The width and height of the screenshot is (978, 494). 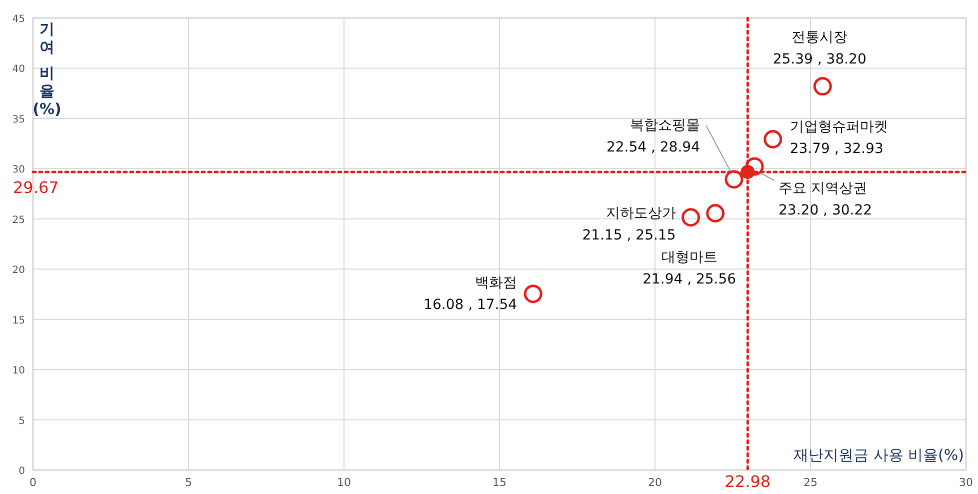 What do you see at coordinates (966, 482) in the screenshot?
I see `x-tick-label: 30` at bounding box center [966, 482].